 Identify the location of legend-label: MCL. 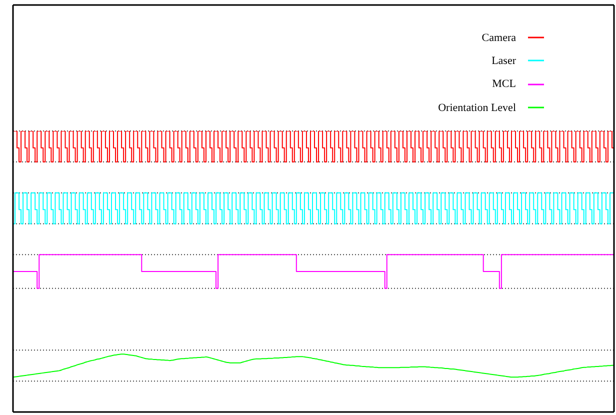
(504, 84).